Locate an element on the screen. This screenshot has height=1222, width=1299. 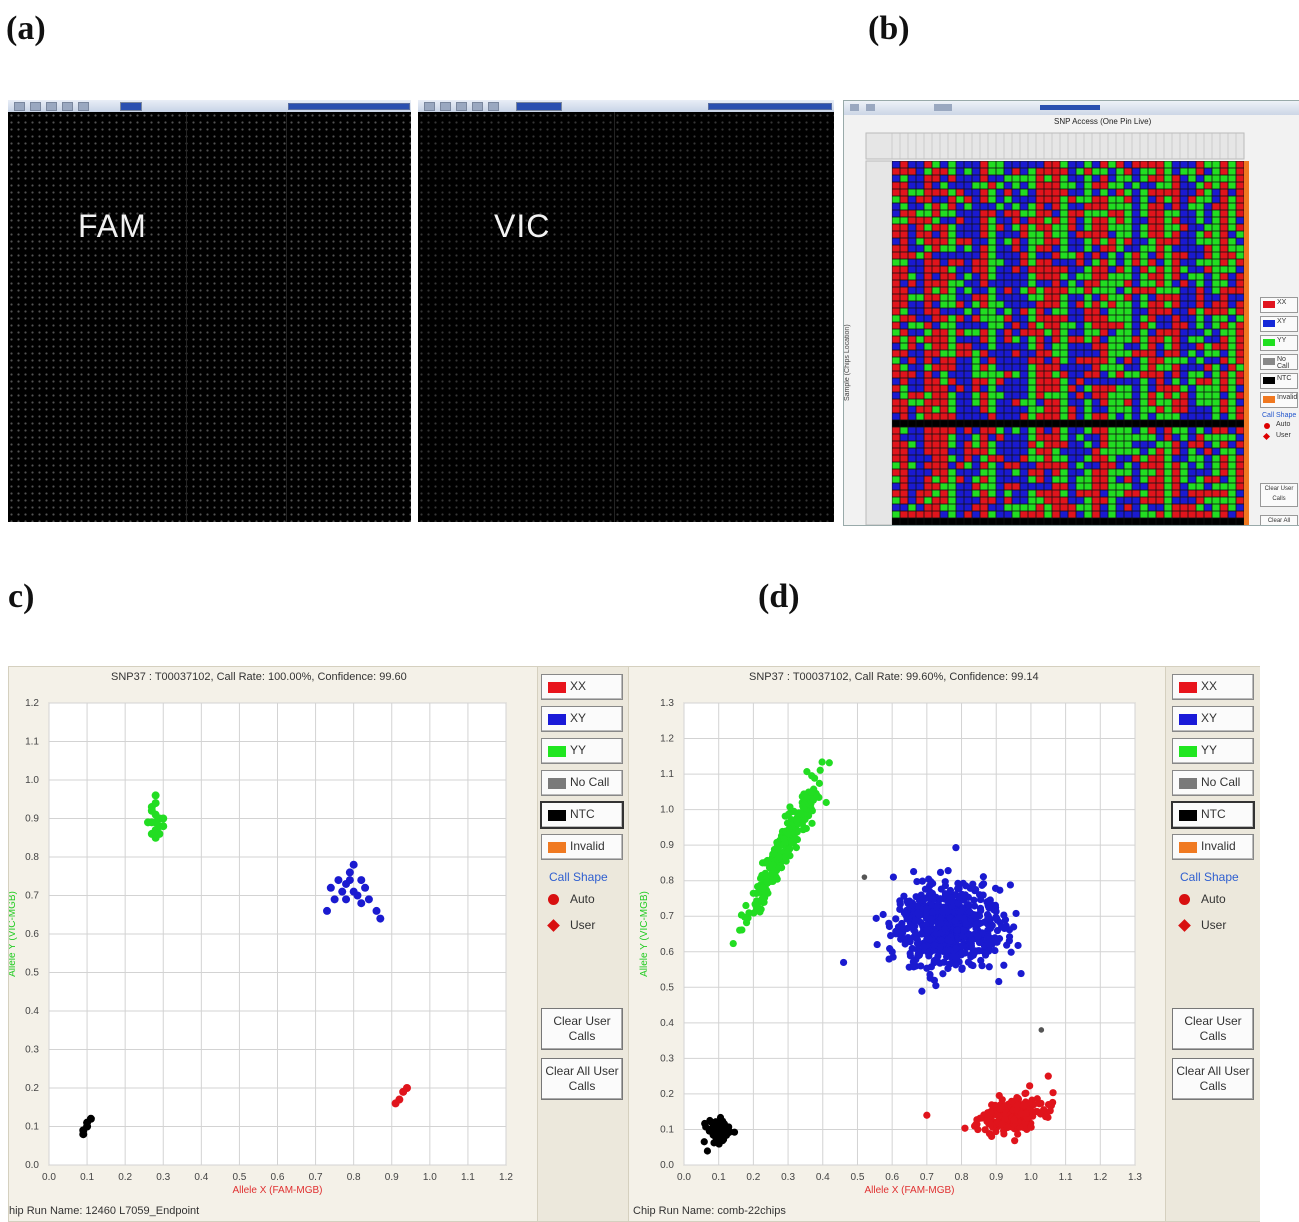
snp-clear-user-calls-button: Clear User Calls is located at coordinates (1279, 495).